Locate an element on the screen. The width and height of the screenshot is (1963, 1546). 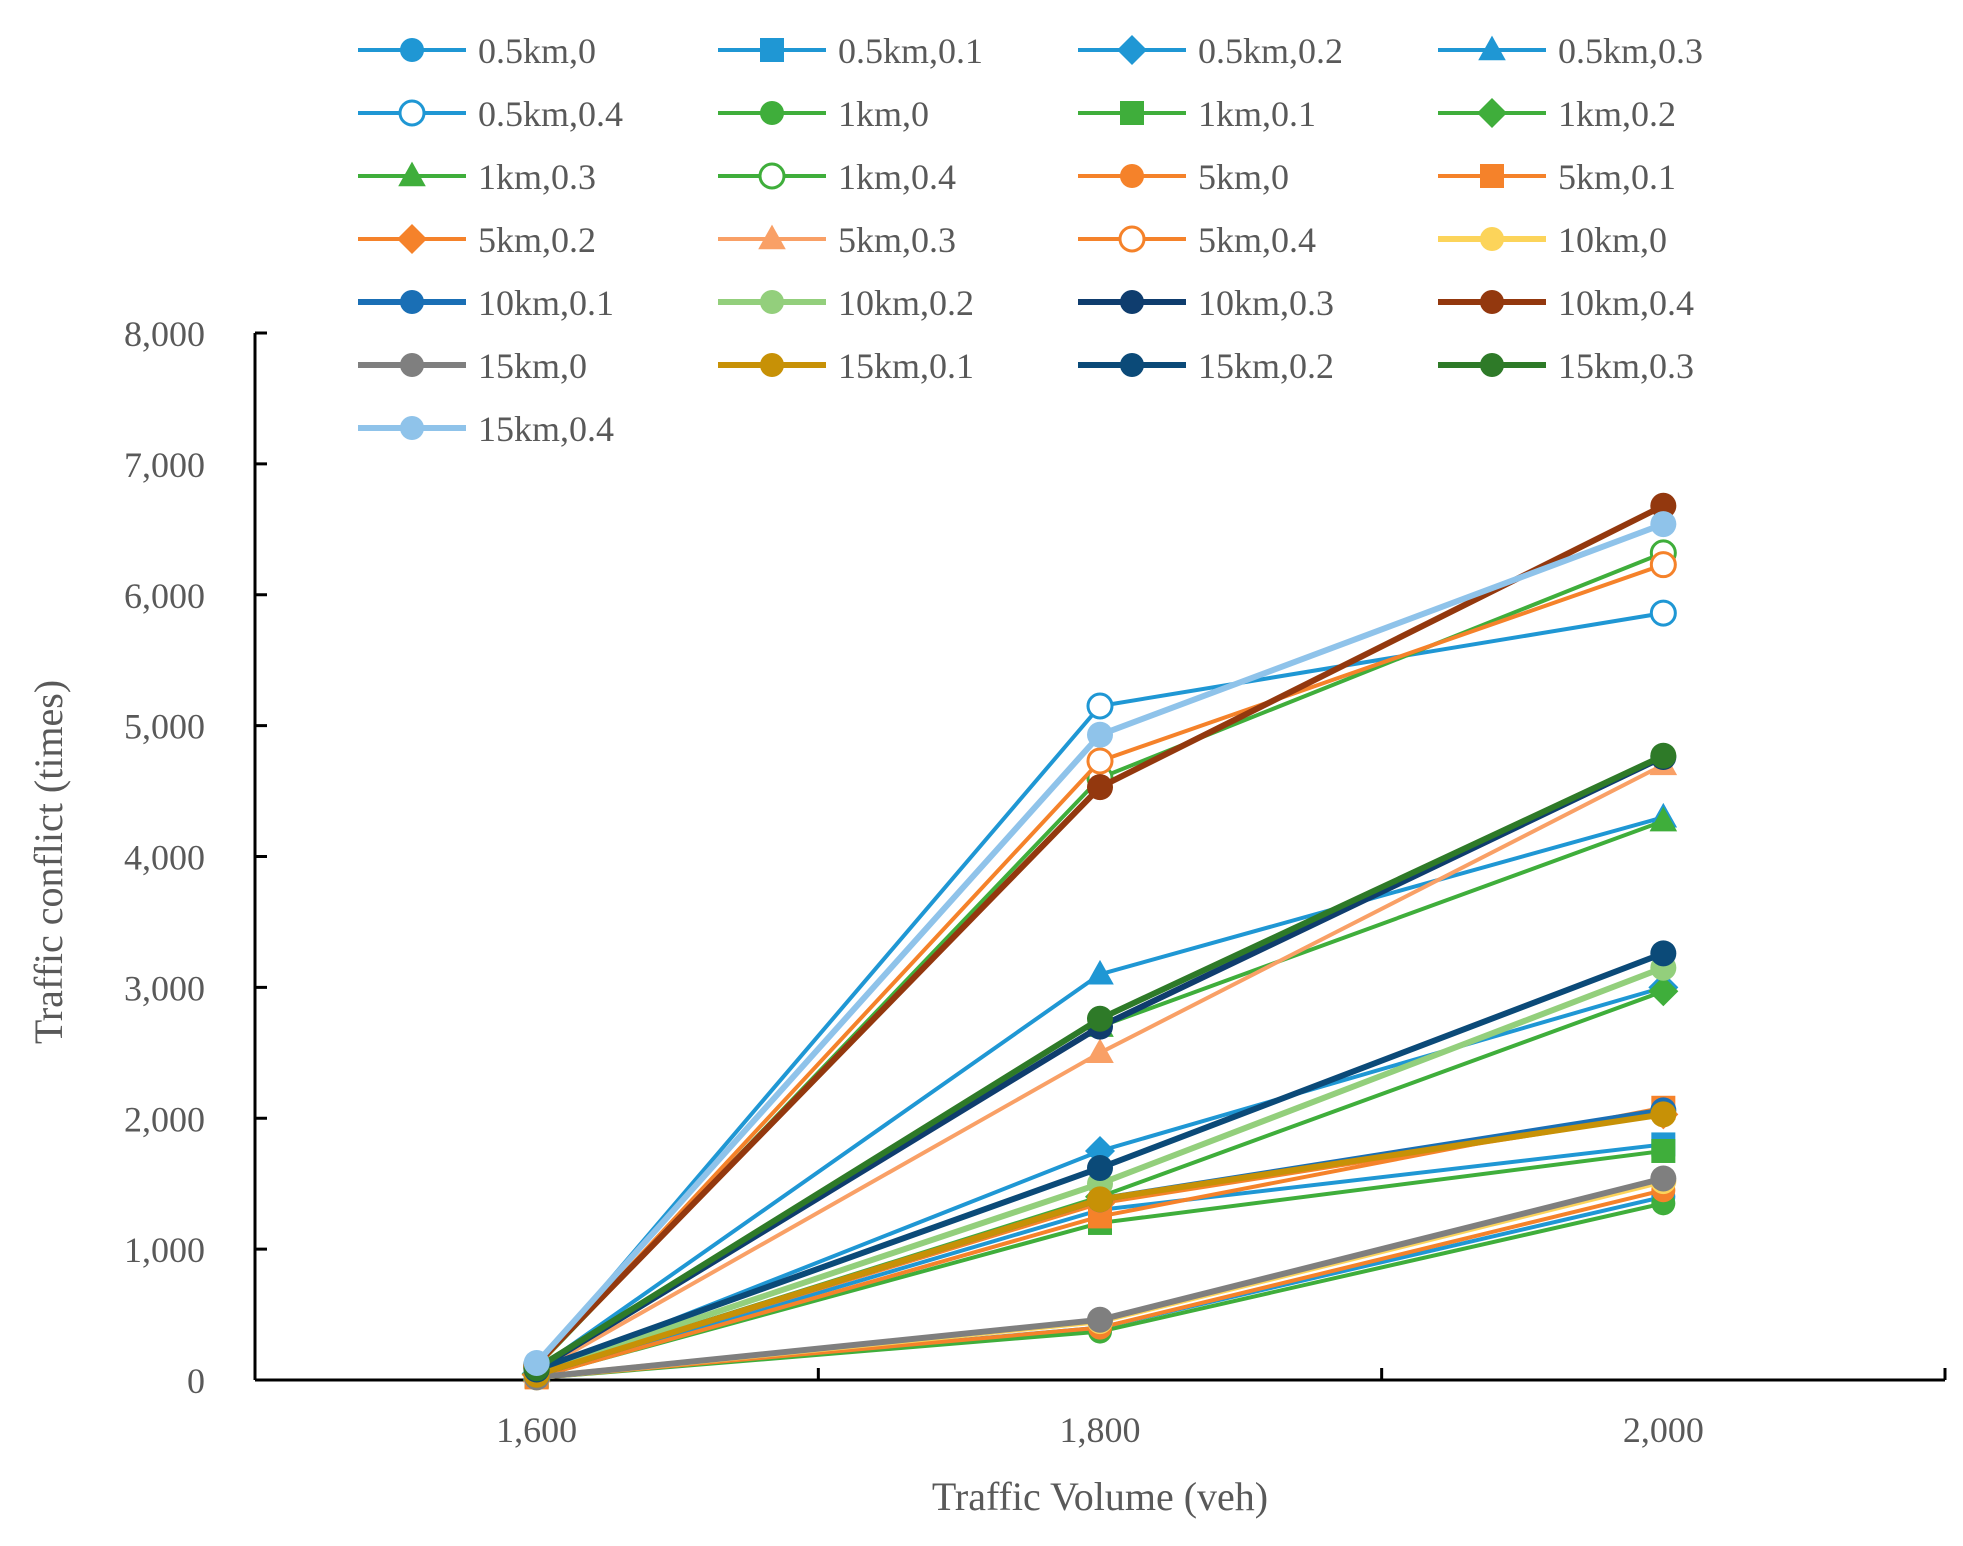
legend-label: 1km,0.1 is located at coordinates (1257, 114).